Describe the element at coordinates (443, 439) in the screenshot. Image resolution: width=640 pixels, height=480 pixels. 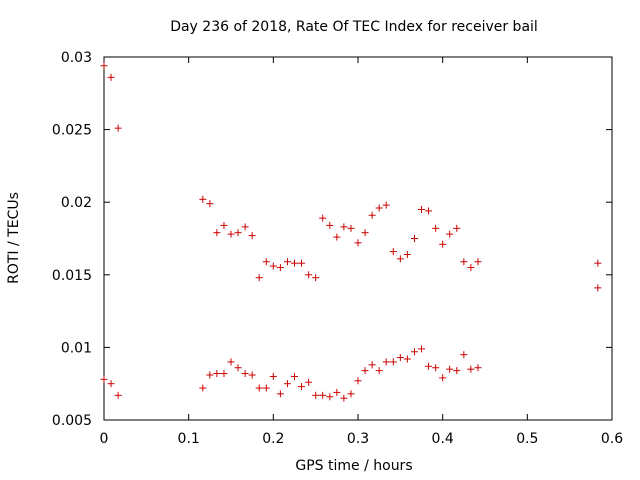
I see `x-tick-label: 0.4` at that location.